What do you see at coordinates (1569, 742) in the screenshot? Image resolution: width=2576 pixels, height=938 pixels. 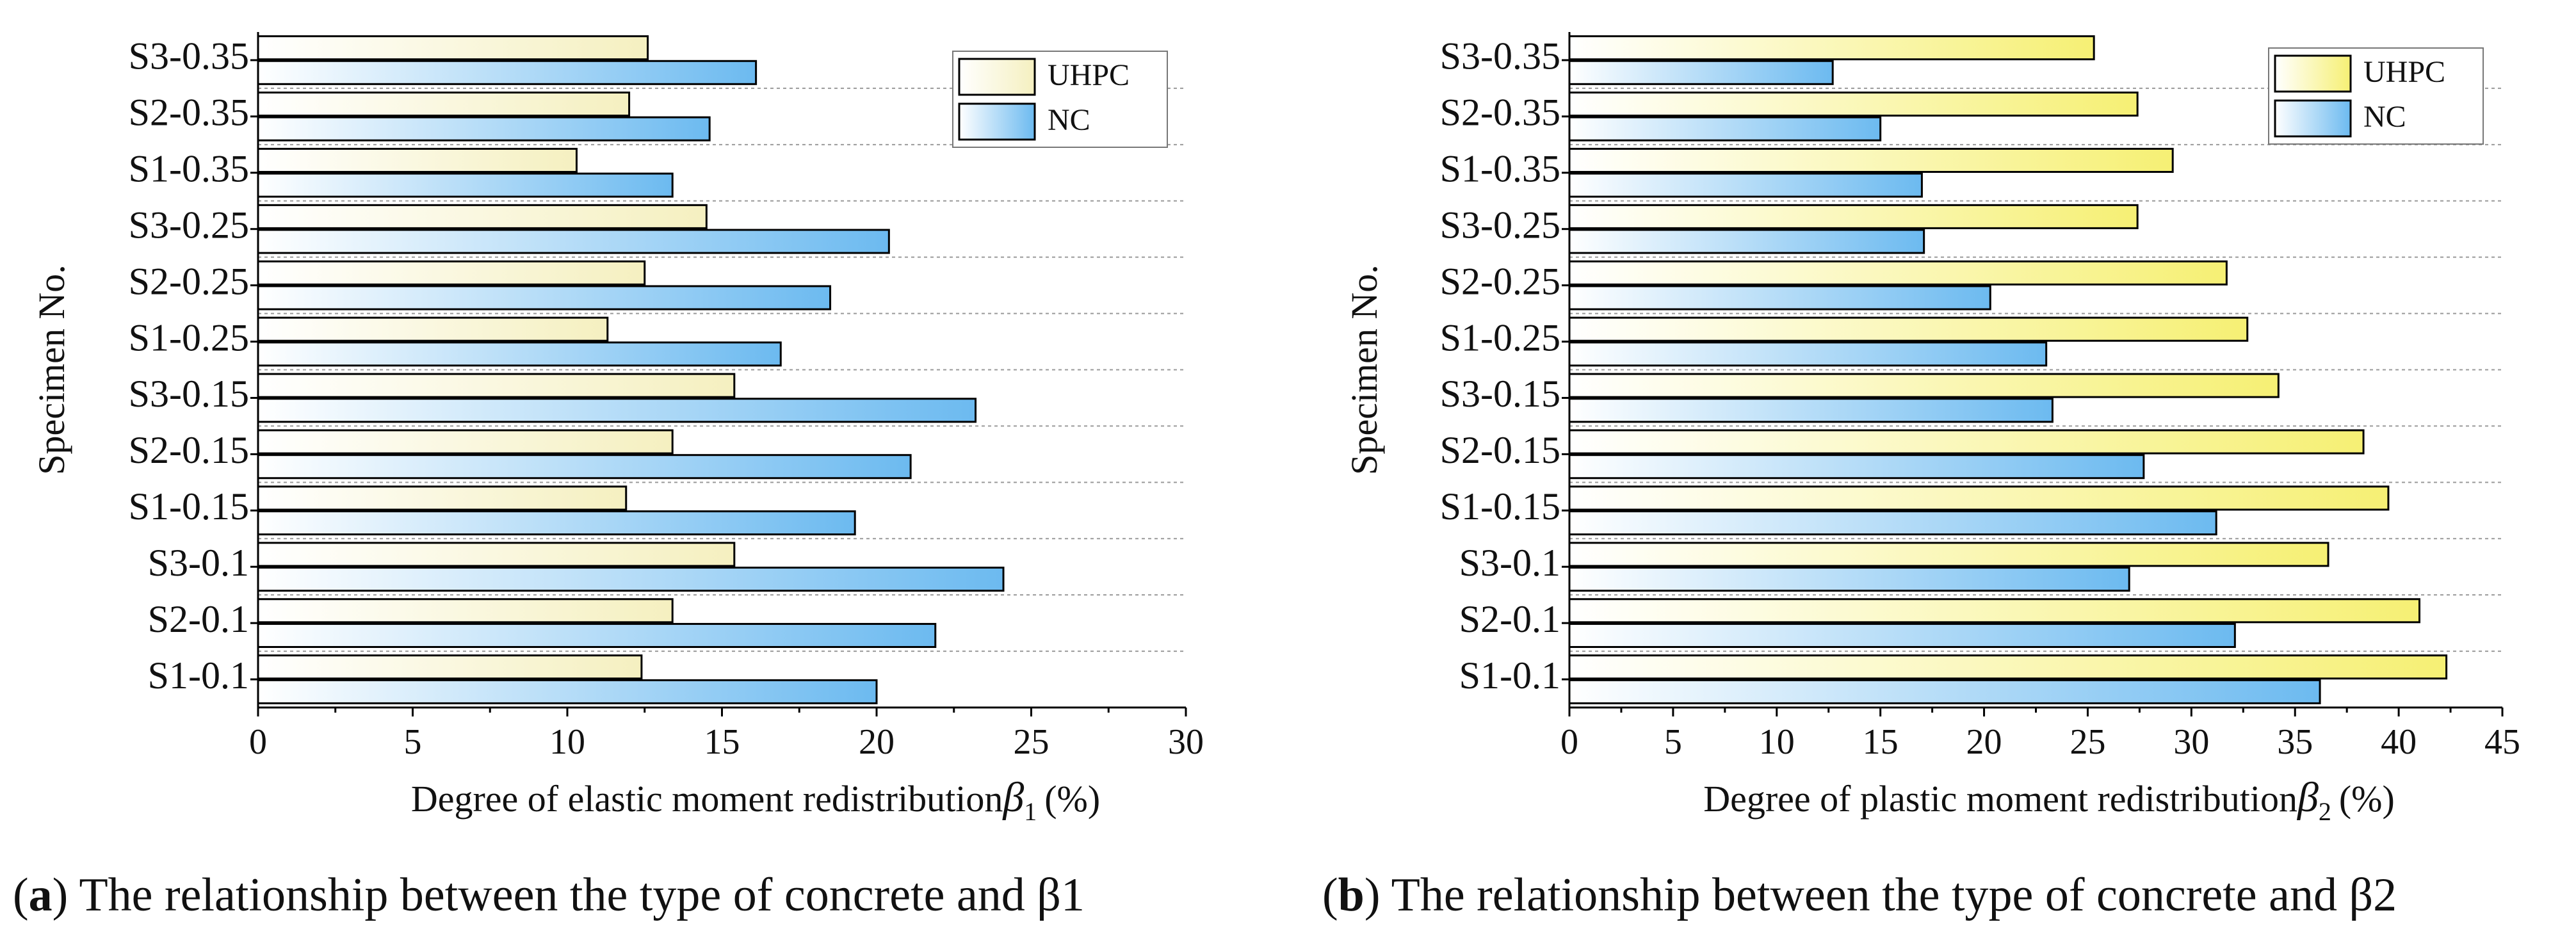 I see `x-tick-label: 0` at bounding box center [1569, 742].